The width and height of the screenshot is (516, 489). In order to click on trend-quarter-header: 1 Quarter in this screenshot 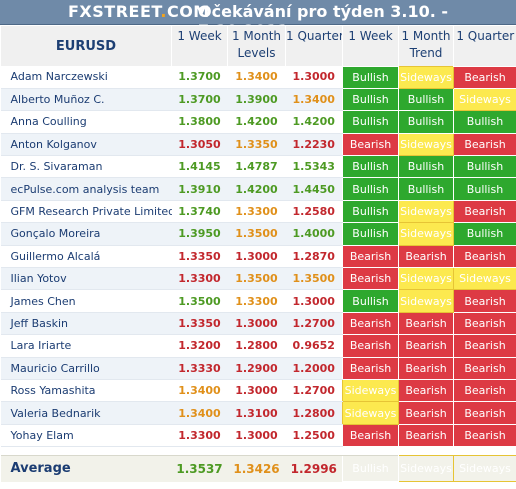, I will do `click(484, 46)`.